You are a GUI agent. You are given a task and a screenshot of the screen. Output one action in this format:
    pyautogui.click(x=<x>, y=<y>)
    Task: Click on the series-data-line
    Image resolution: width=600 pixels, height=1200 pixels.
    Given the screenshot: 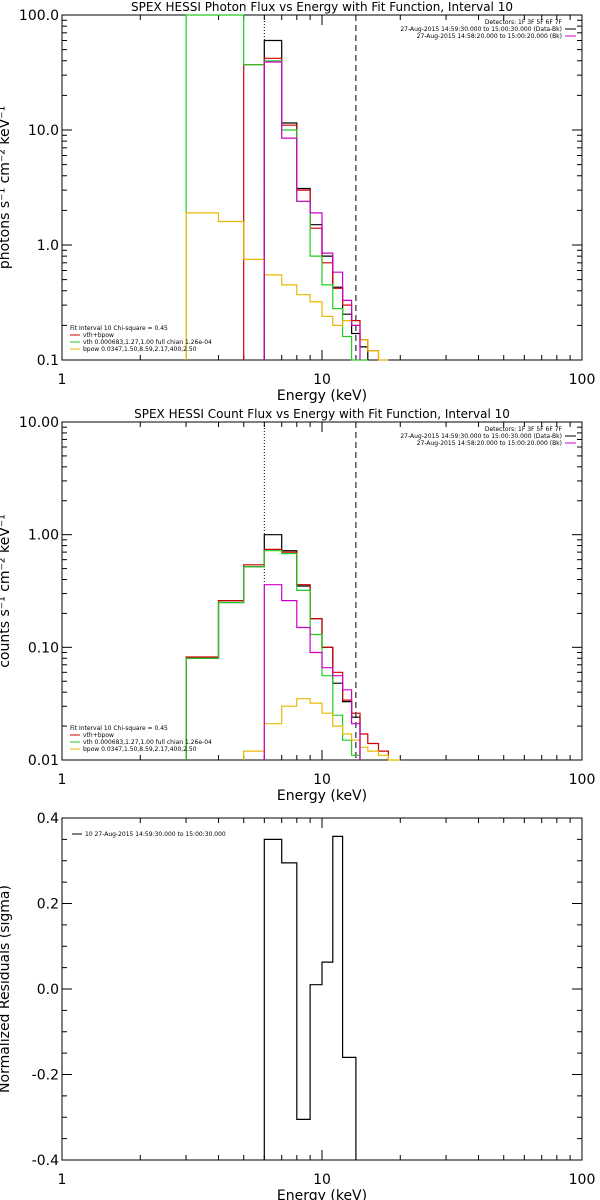 What is the action you would take?
    pyautogui.click(x=316, y=199)
    